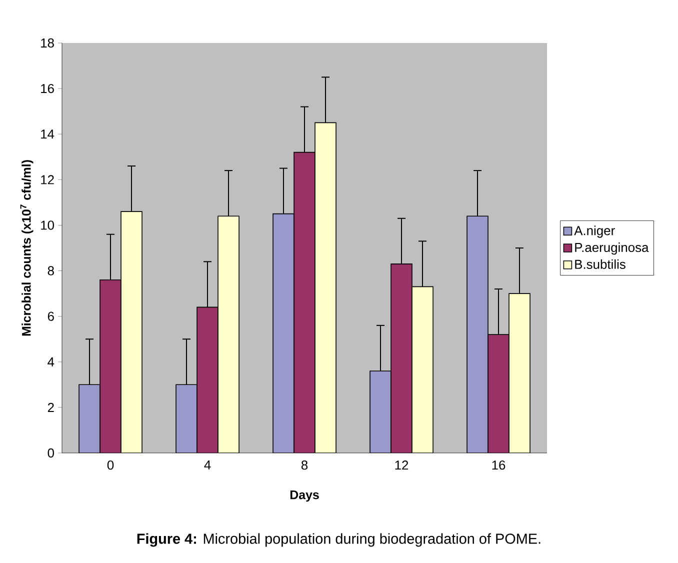  I want to click on y-tick-label: 4, so click(51, 361).